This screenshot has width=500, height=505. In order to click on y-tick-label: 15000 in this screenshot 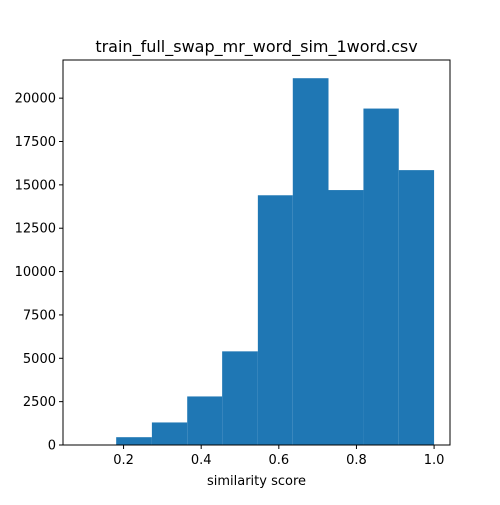, I will do `click(35, 185)`.